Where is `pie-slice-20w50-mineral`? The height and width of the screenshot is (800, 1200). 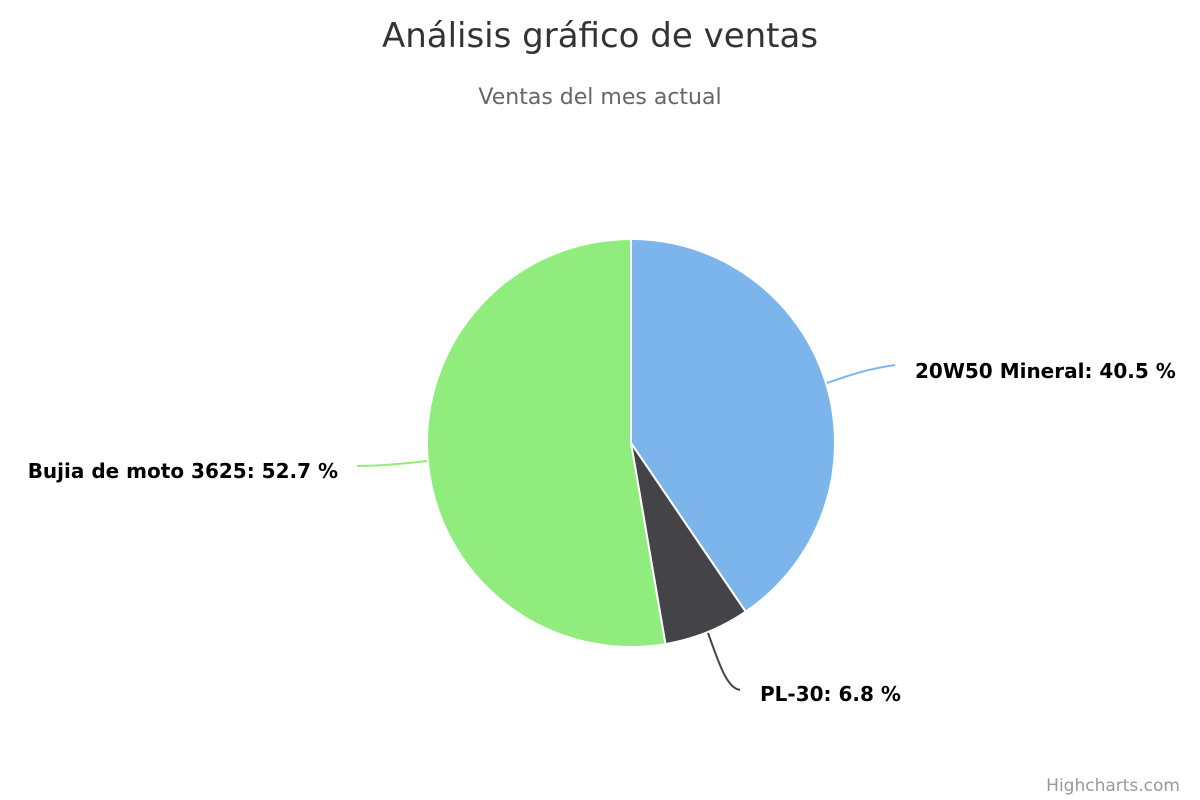 pie-slice-20w50-mineral is located at coordinates (733, 425).